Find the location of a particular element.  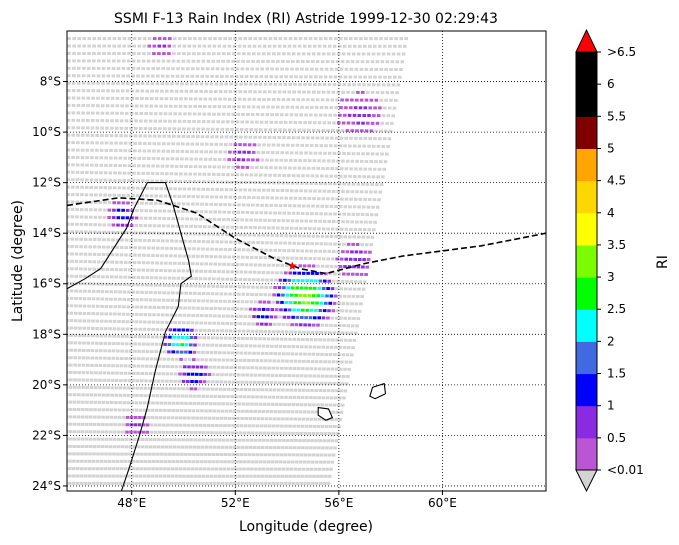

colorbar-tick-label: 4 is located at coordinates (611, 213).